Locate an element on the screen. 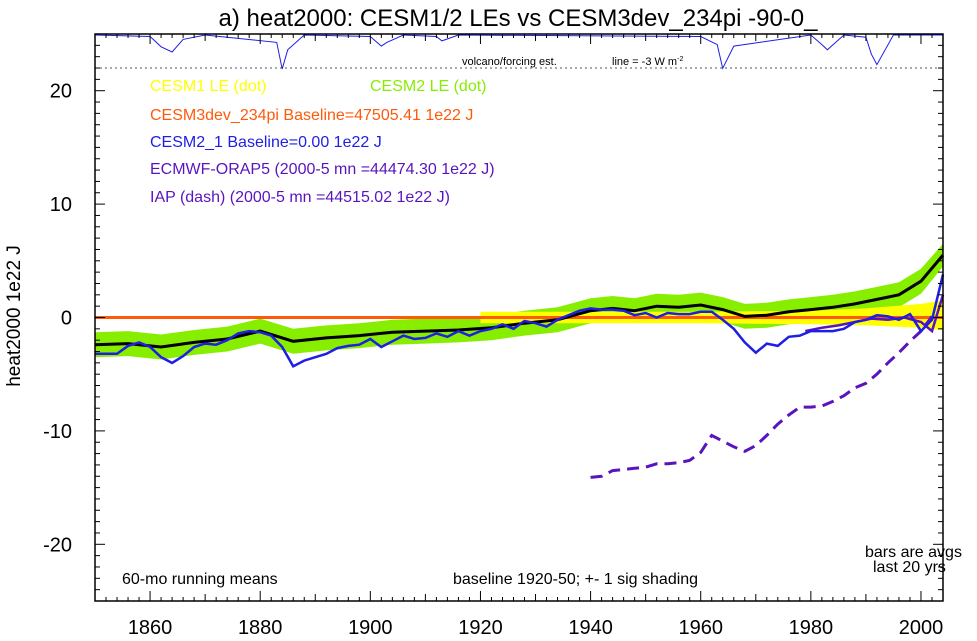  x-tick-label: 1940 is located at coordinates (590, 628).